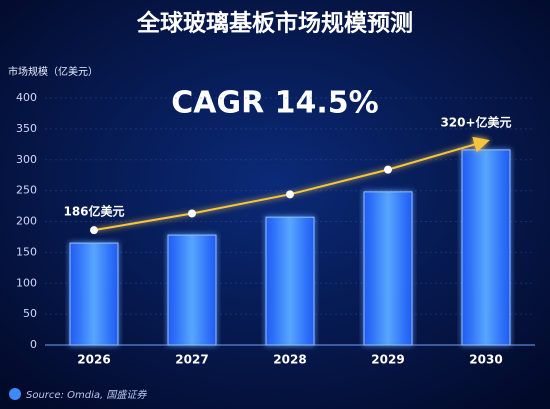  What do you see at coordinates (33, 344) in the screenshot?
I see `y-tick-label: 0` at bounding box center [33, 344].